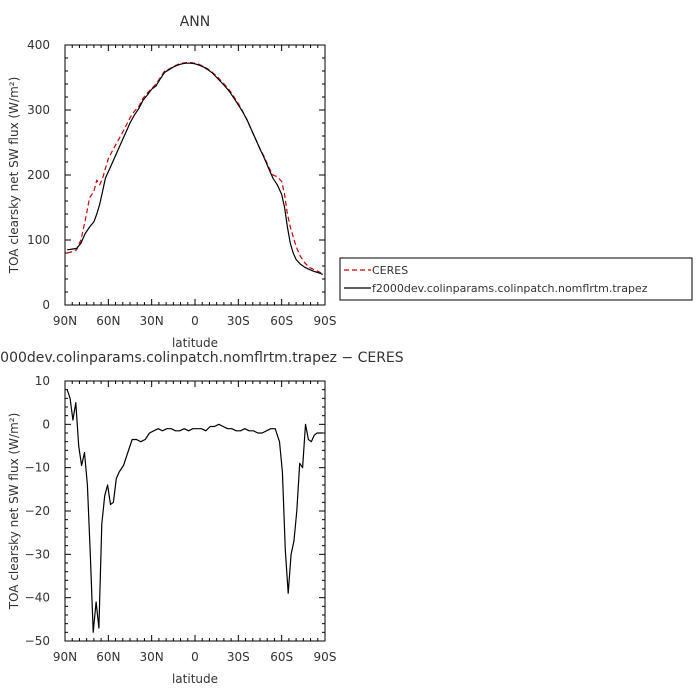  I want to click on y-tick-label: −20, so click(37, 511).